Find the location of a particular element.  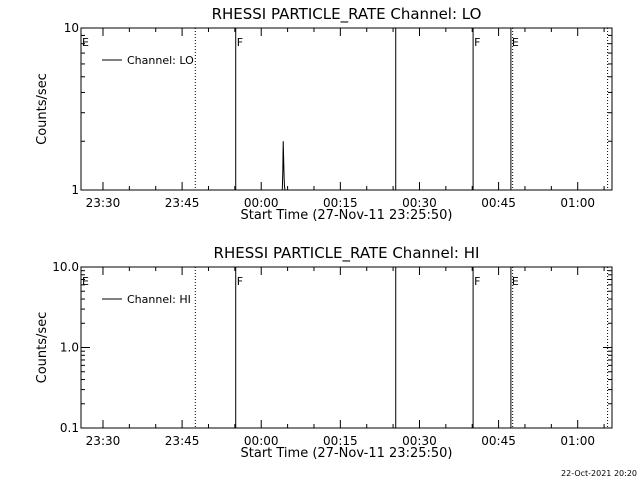

y-tick-label: 10 is located at coordinates (71, 28).